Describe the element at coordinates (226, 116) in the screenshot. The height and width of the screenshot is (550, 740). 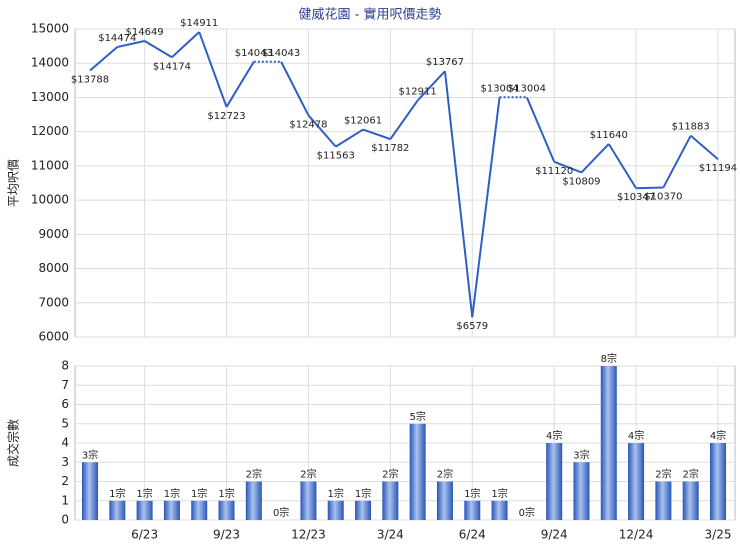
I see `data-label: $12723` at that location.